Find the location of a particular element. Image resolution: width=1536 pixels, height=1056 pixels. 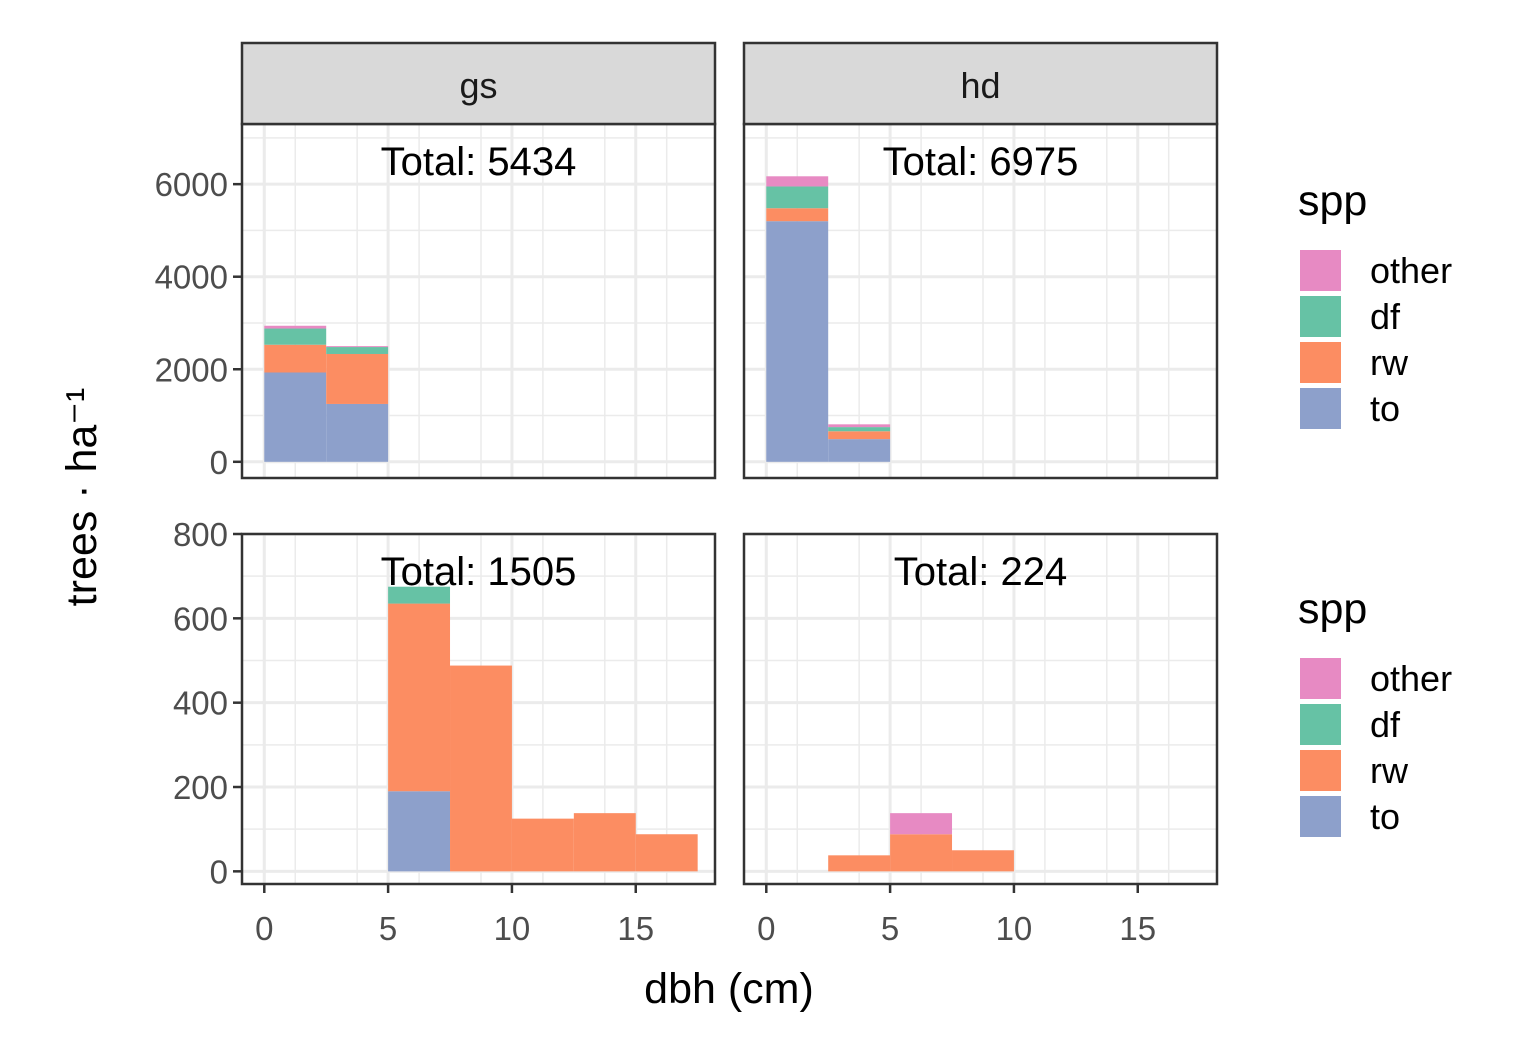

bar-gs-r1-bin1-other is located at coordinates (295, 327).